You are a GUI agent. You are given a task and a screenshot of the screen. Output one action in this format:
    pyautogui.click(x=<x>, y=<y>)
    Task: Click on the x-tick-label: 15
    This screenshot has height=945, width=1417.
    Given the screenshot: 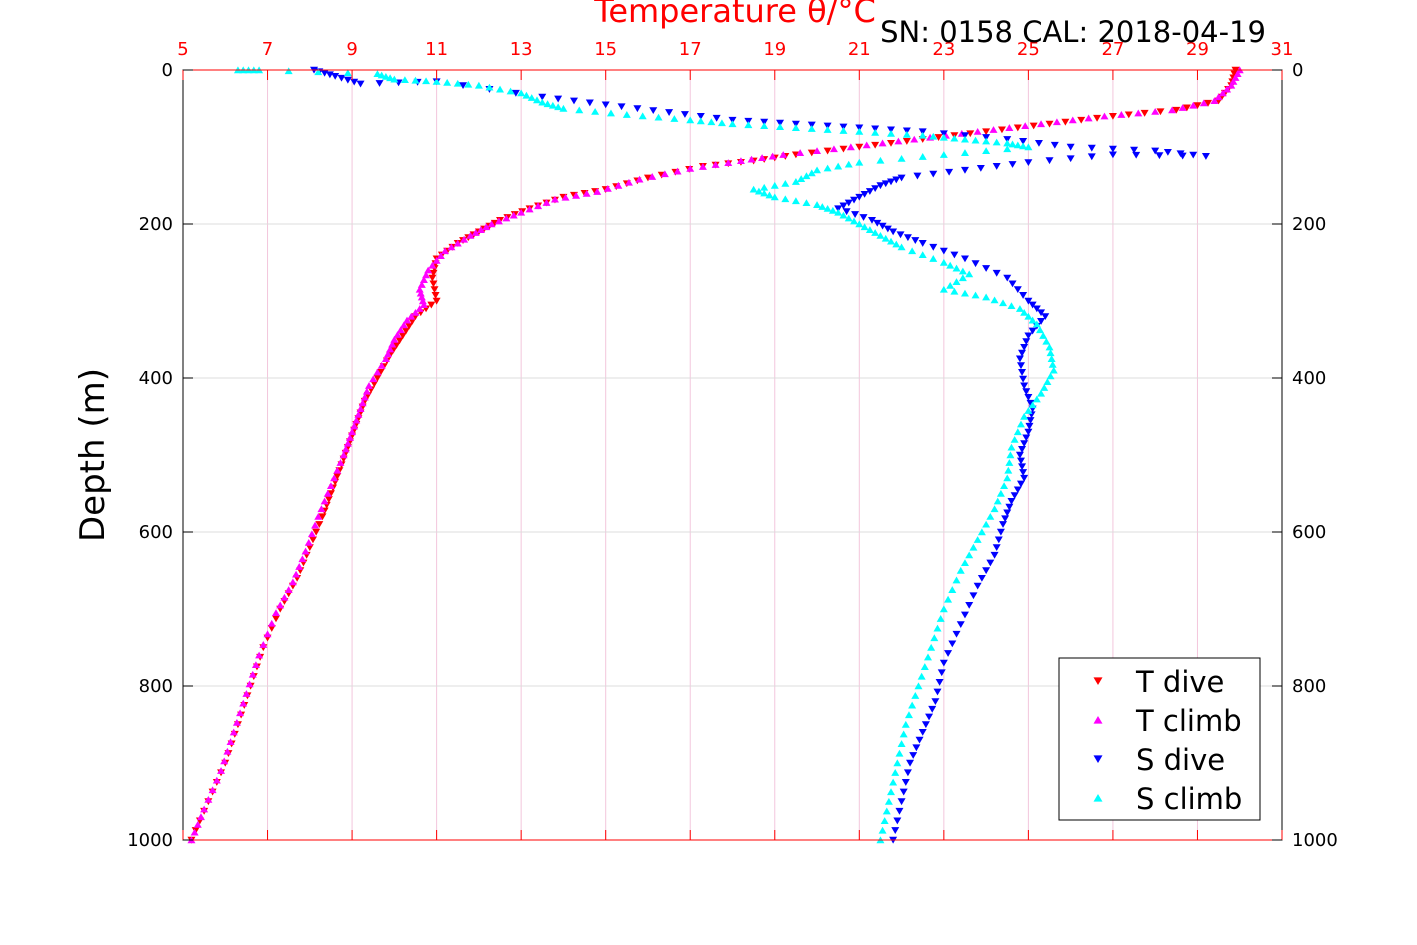 What is the action you would take?
    pyautogui.click(x=605, y=49)
    